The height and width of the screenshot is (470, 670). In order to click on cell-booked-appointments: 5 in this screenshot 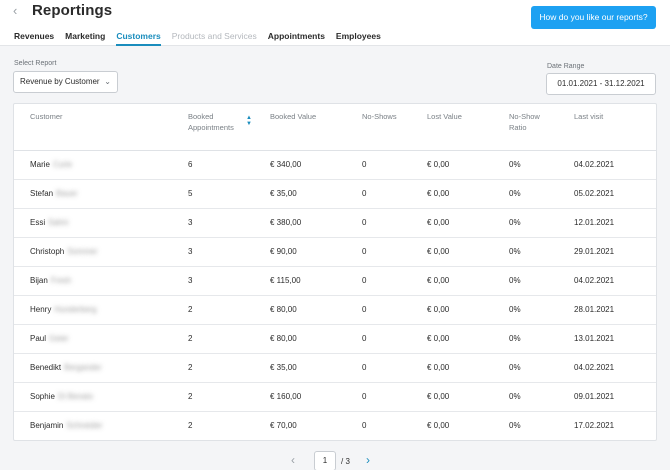, I will do `click(190, 193)`.